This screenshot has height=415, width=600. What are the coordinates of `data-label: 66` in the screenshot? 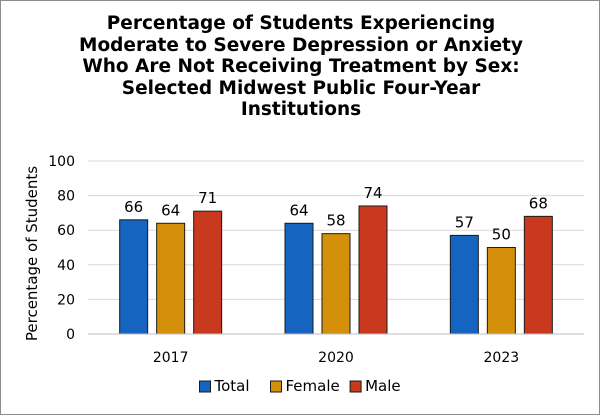 It's located at (133, 207).